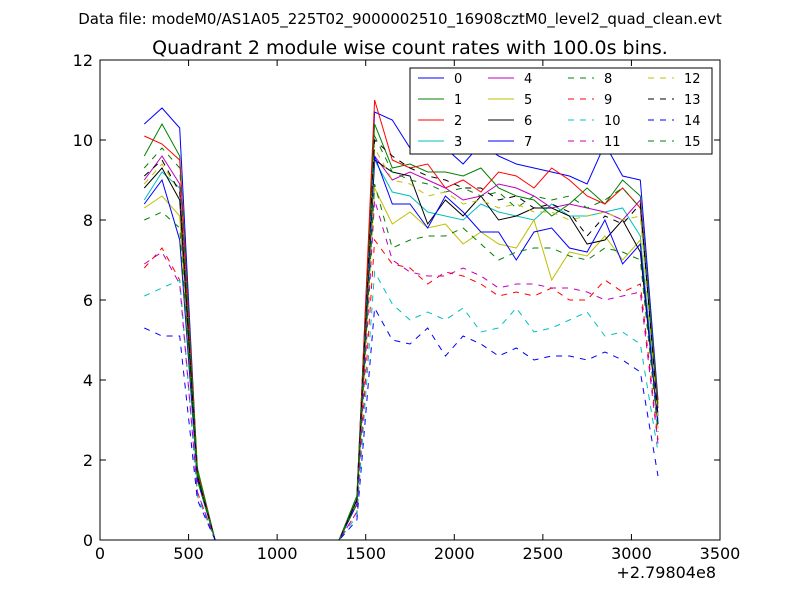 Image resolution: width=800 pixels, height=600 pixels. I want to click on x-tick-label: 1000, so click(277, 553).